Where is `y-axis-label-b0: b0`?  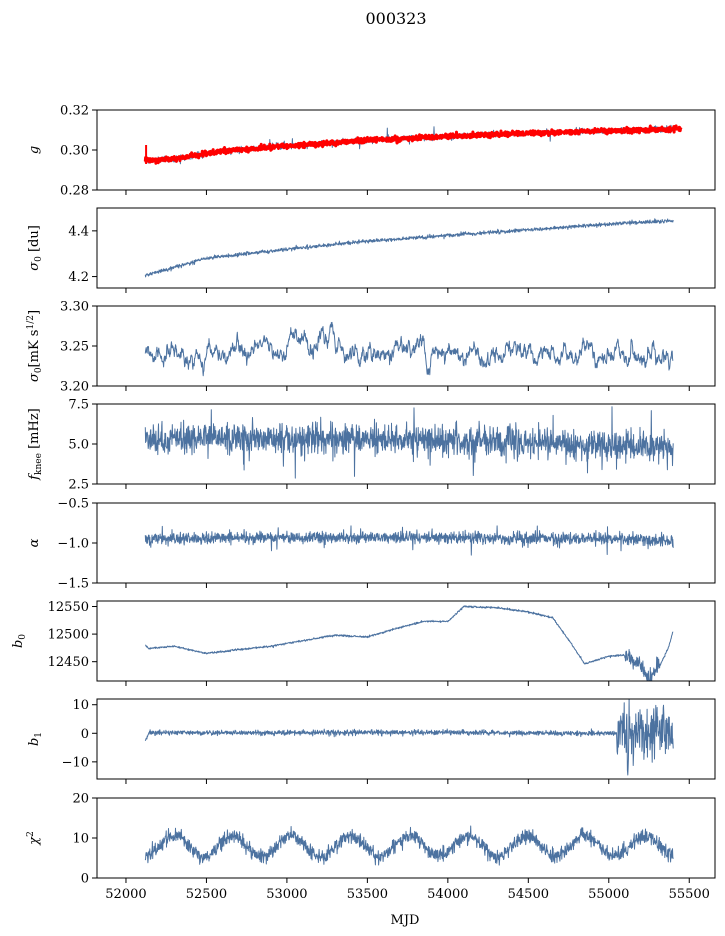
y-axis-label-b0: b0 is located at coordinates (19, 641).